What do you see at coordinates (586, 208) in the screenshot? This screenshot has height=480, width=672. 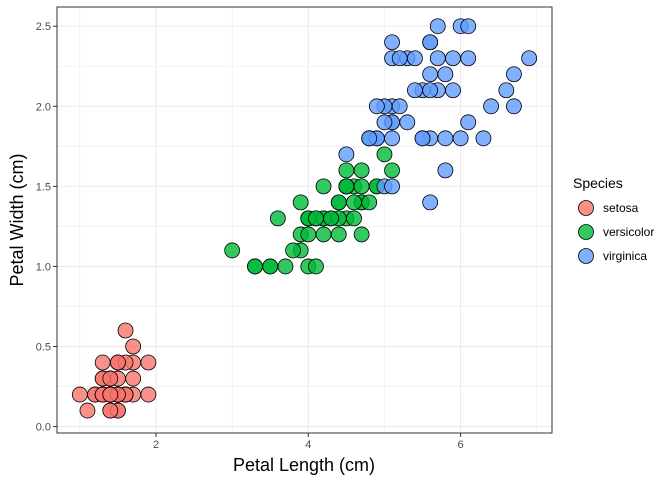 I see `legend-key-setosa` at bounding box center [586, 208].